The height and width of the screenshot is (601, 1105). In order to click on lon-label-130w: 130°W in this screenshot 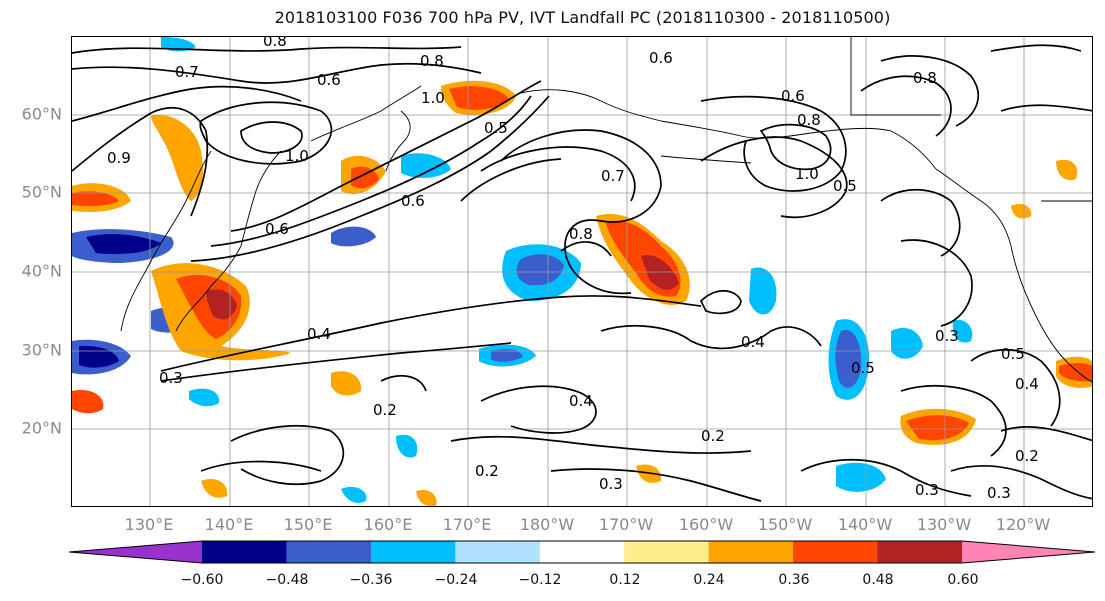, I will do `click(944, 524)`.